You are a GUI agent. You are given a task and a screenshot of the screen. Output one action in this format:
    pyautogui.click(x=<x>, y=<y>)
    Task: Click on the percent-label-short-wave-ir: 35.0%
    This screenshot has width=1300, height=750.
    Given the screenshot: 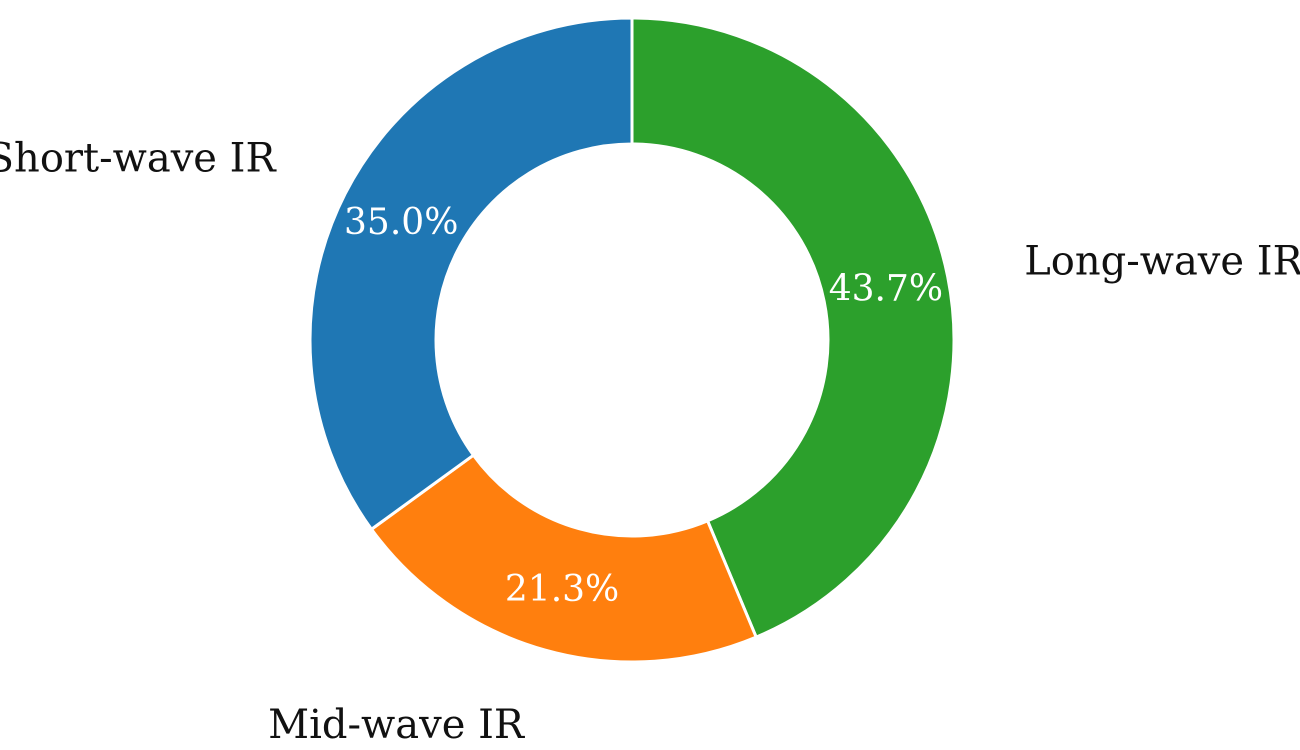 What is the action you would take?
    pyautogui.click(x=401, y=222)
    